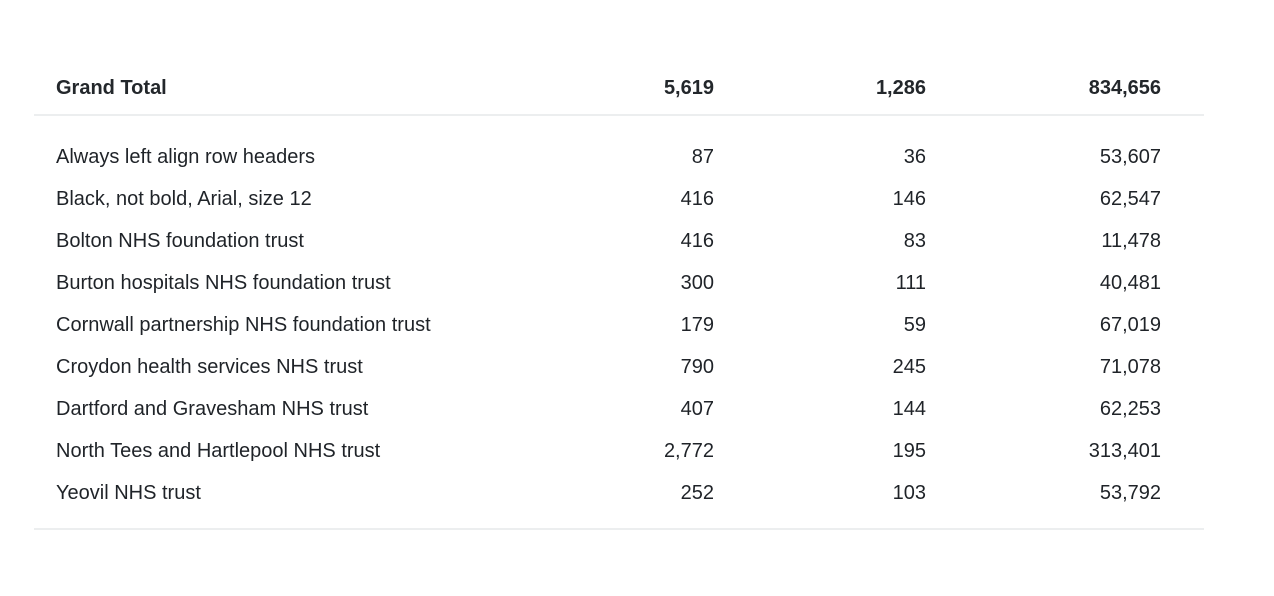  What do you see at coordinates (697, 282) in the screenshot?
I see `table-cell: 300` at bounding box center [697, 282].